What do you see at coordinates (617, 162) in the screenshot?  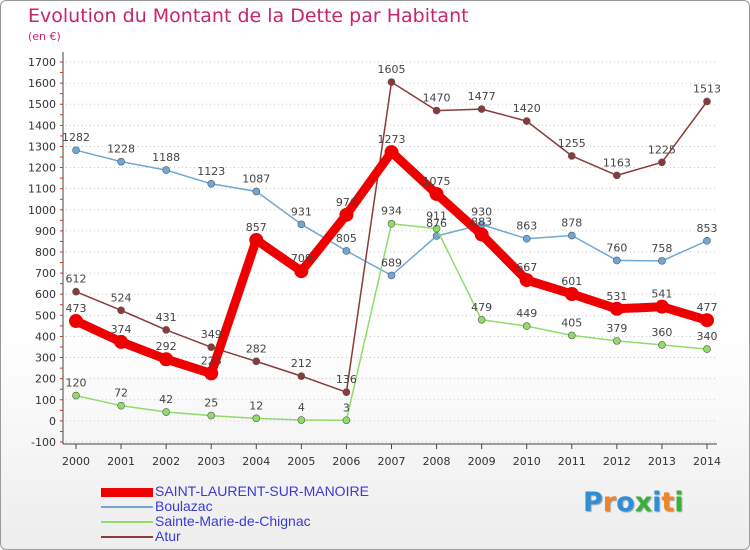 I see `data-label: 1163` at bounding box center [617, 162].